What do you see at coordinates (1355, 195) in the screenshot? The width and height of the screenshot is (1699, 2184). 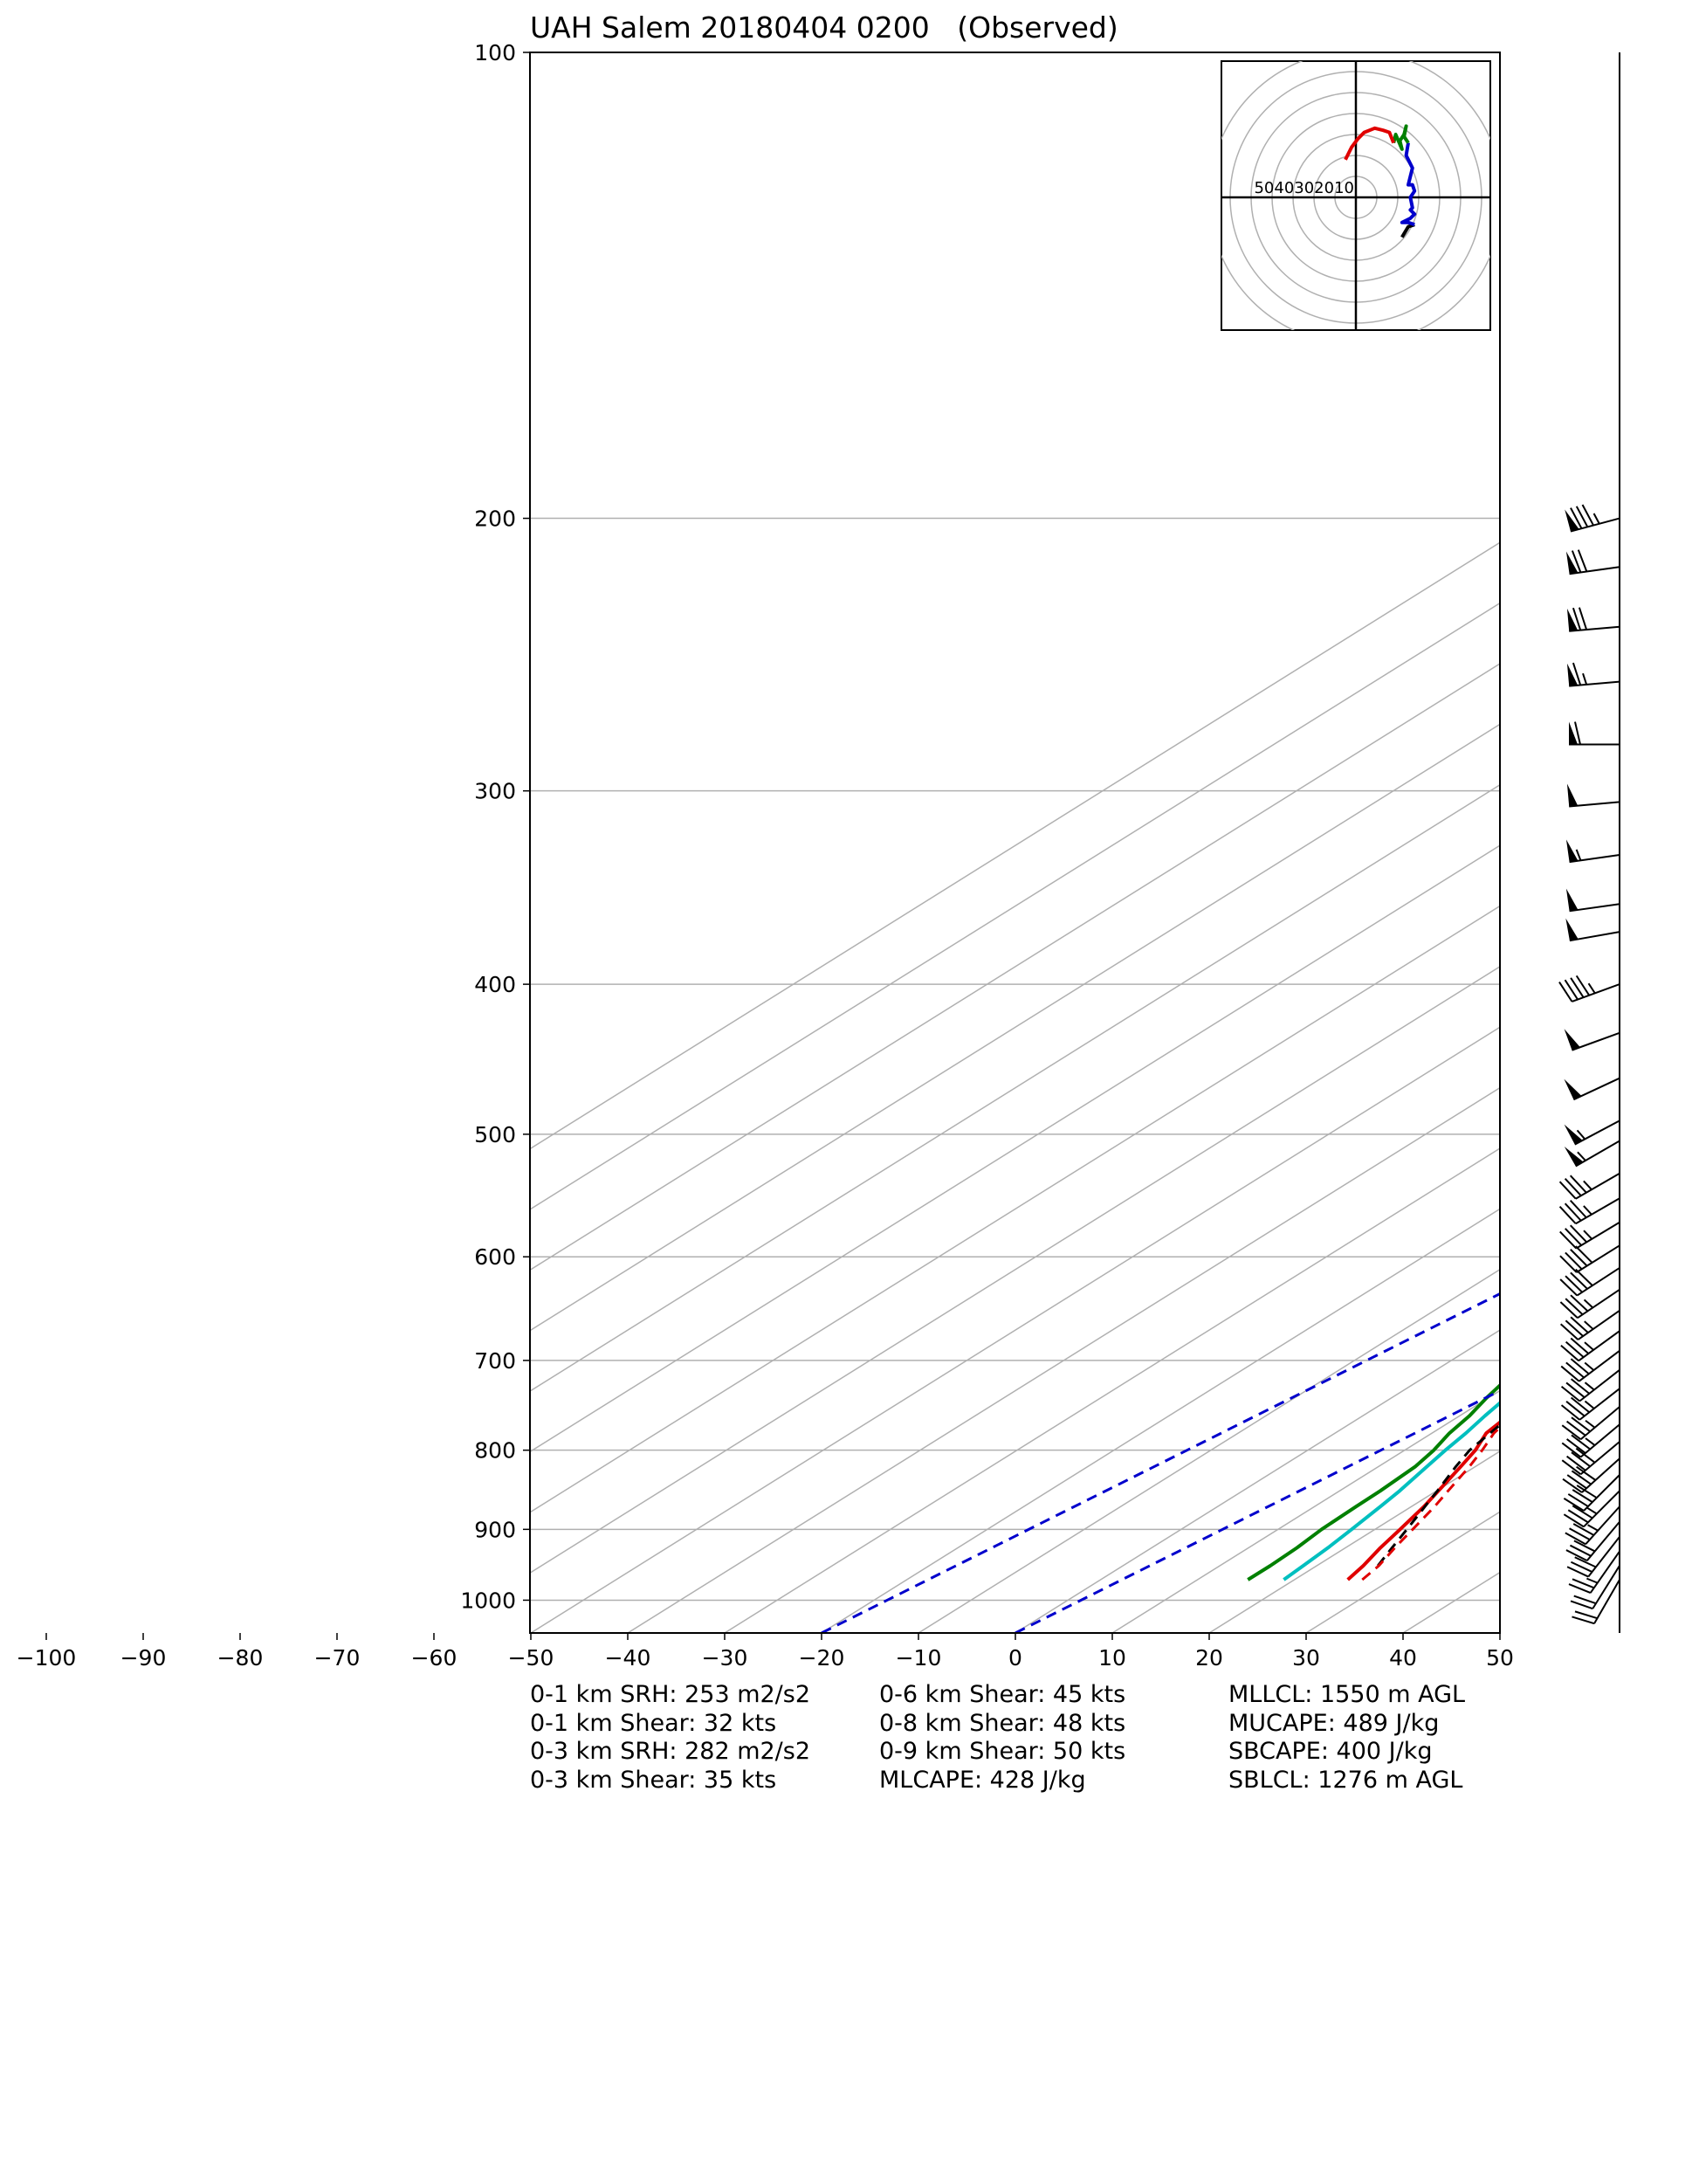 I see `hodograph-content: 5040302010` at bounding box center [1355, 195].